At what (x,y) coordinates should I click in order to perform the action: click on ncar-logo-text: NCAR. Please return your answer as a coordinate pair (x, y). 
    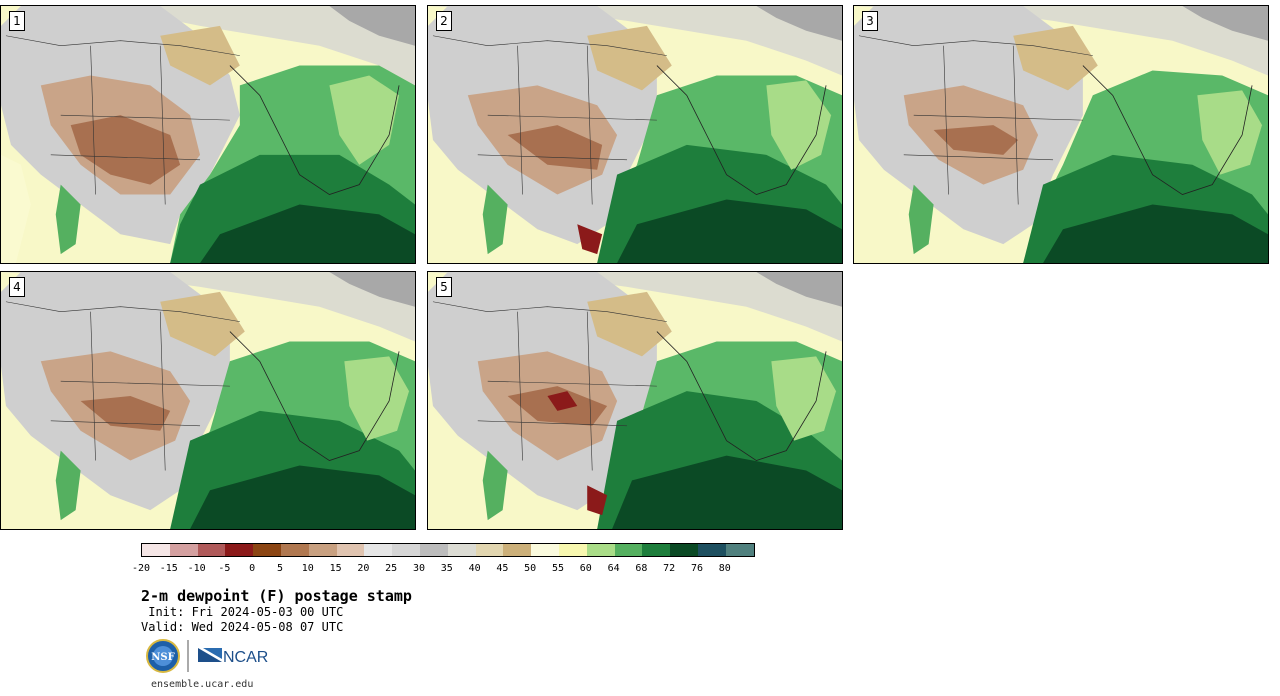
    Looking at the image, I should click on (245, 657).